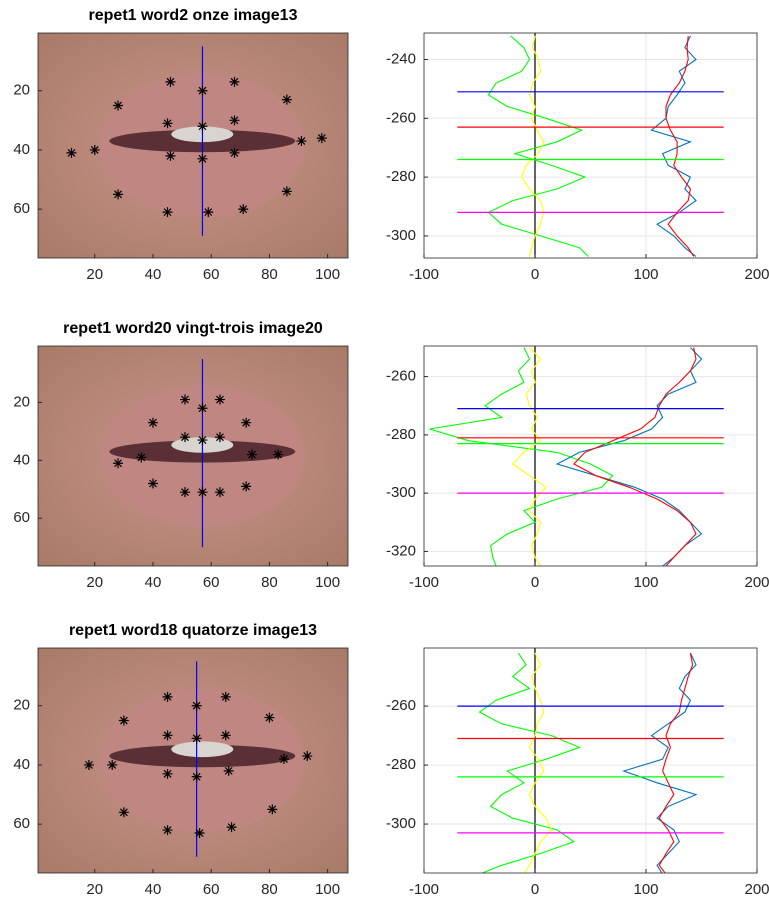  Describe the element at coordinates (193, 328) in the screenshot. I see `panel-title: repet1 word20 vingt-trois image20` at that location.